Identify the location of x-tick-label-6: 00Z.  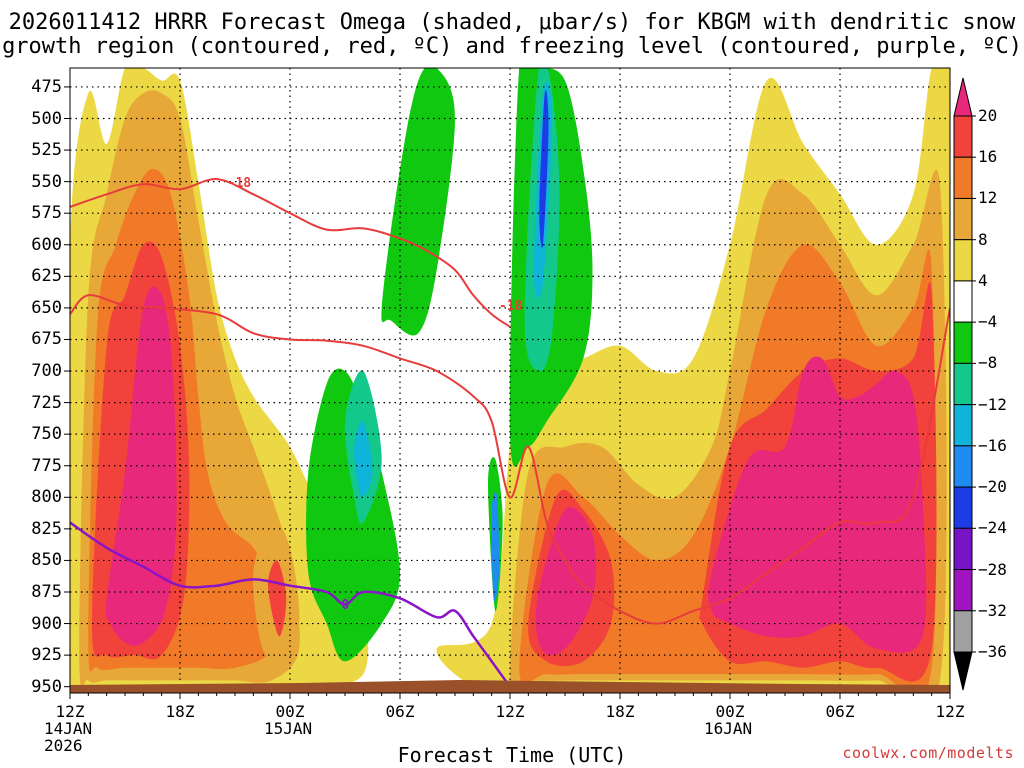
(730, 711).